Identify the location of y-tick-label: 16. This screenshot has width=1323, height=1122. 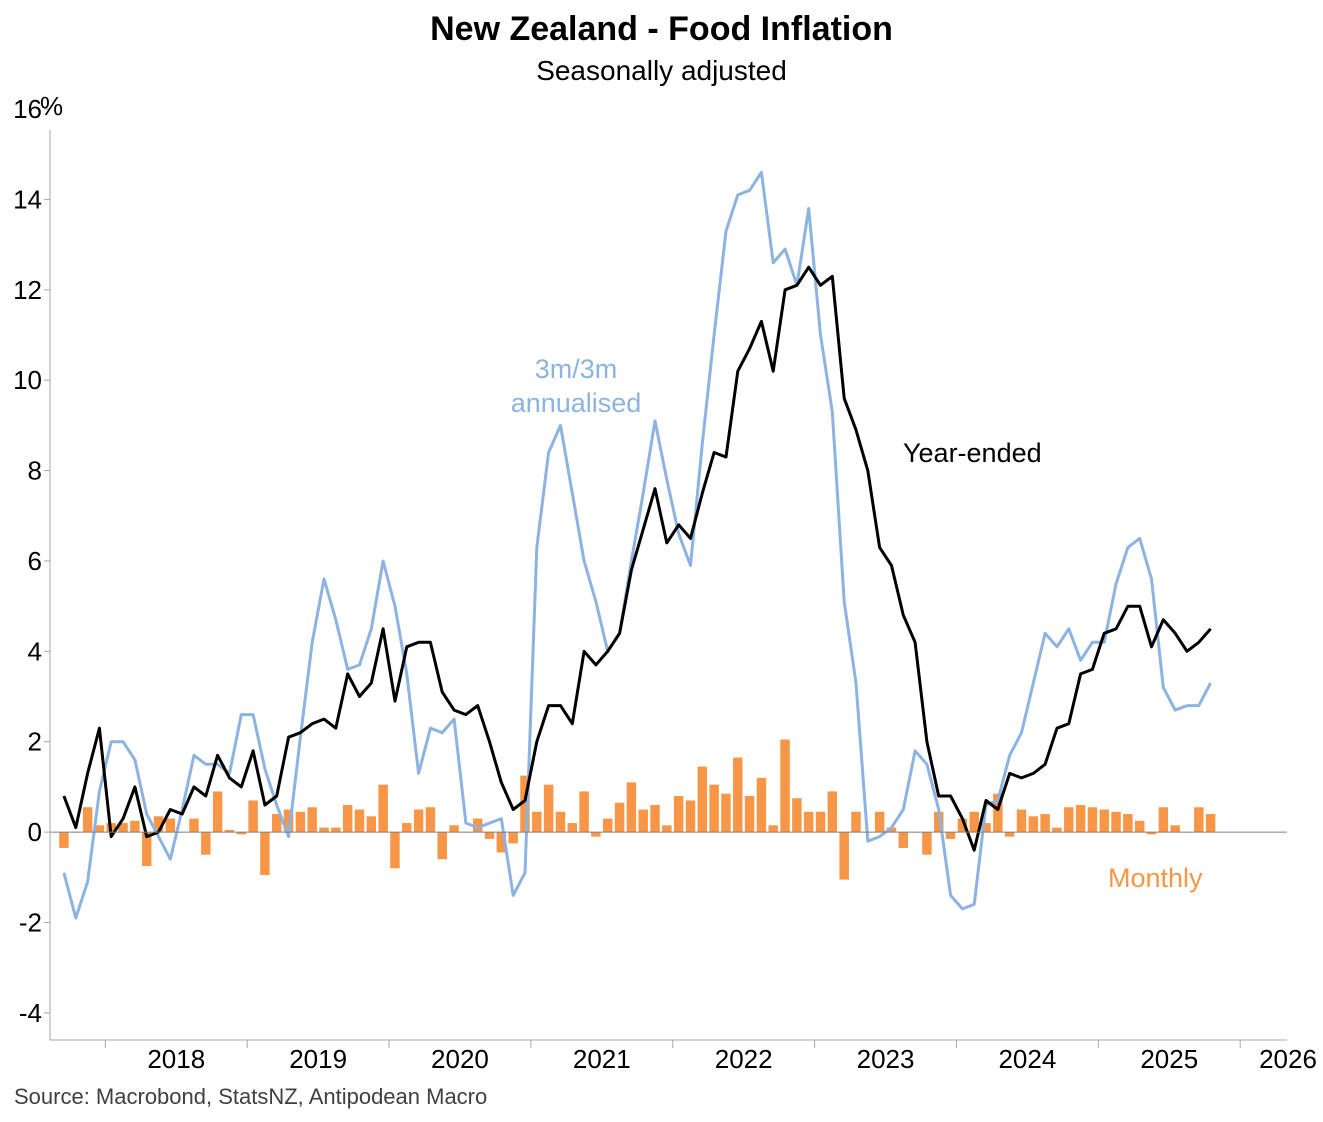
(27, 109).